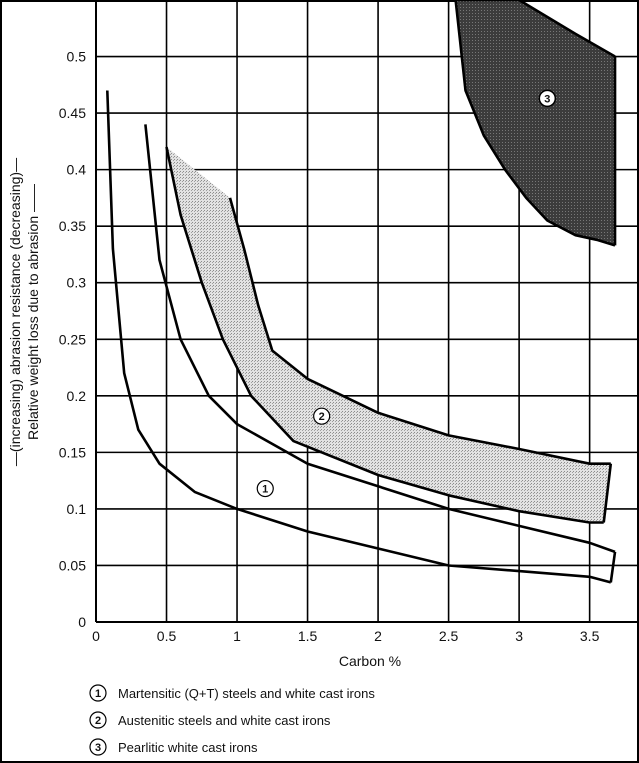 This screenshot has height=763, width=639. I want to click on region-1-marker-label: 1, so click(265, 490).